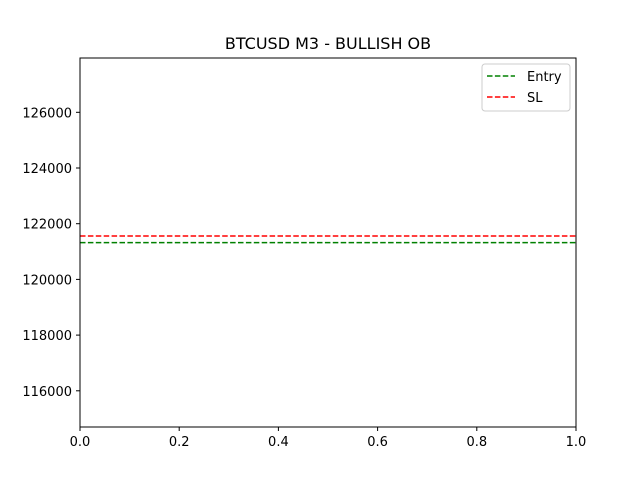 The width and height of the screenshot is (640, 480). Describe the element at coordinates (535, 98) in the screenshot. I see `legend-label-sl: SL` at that location.